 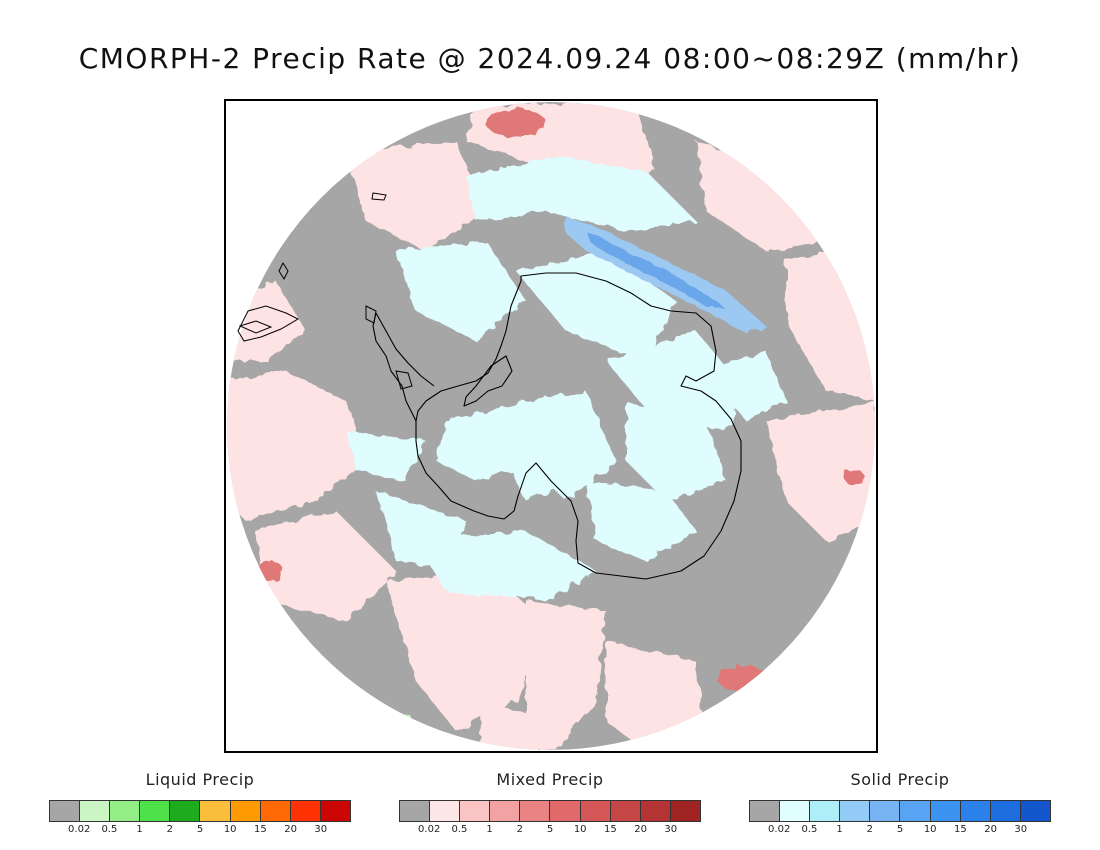 What do you see at coordinates (990, 829) in the screenshot?
I see `legend-tick-solid-7: 20` at bounding box center [990, 829].